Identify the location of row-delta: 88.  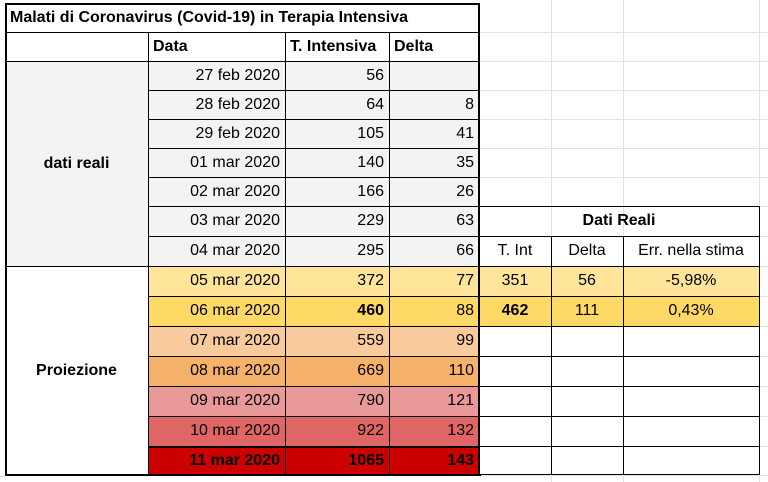
(434, 311).